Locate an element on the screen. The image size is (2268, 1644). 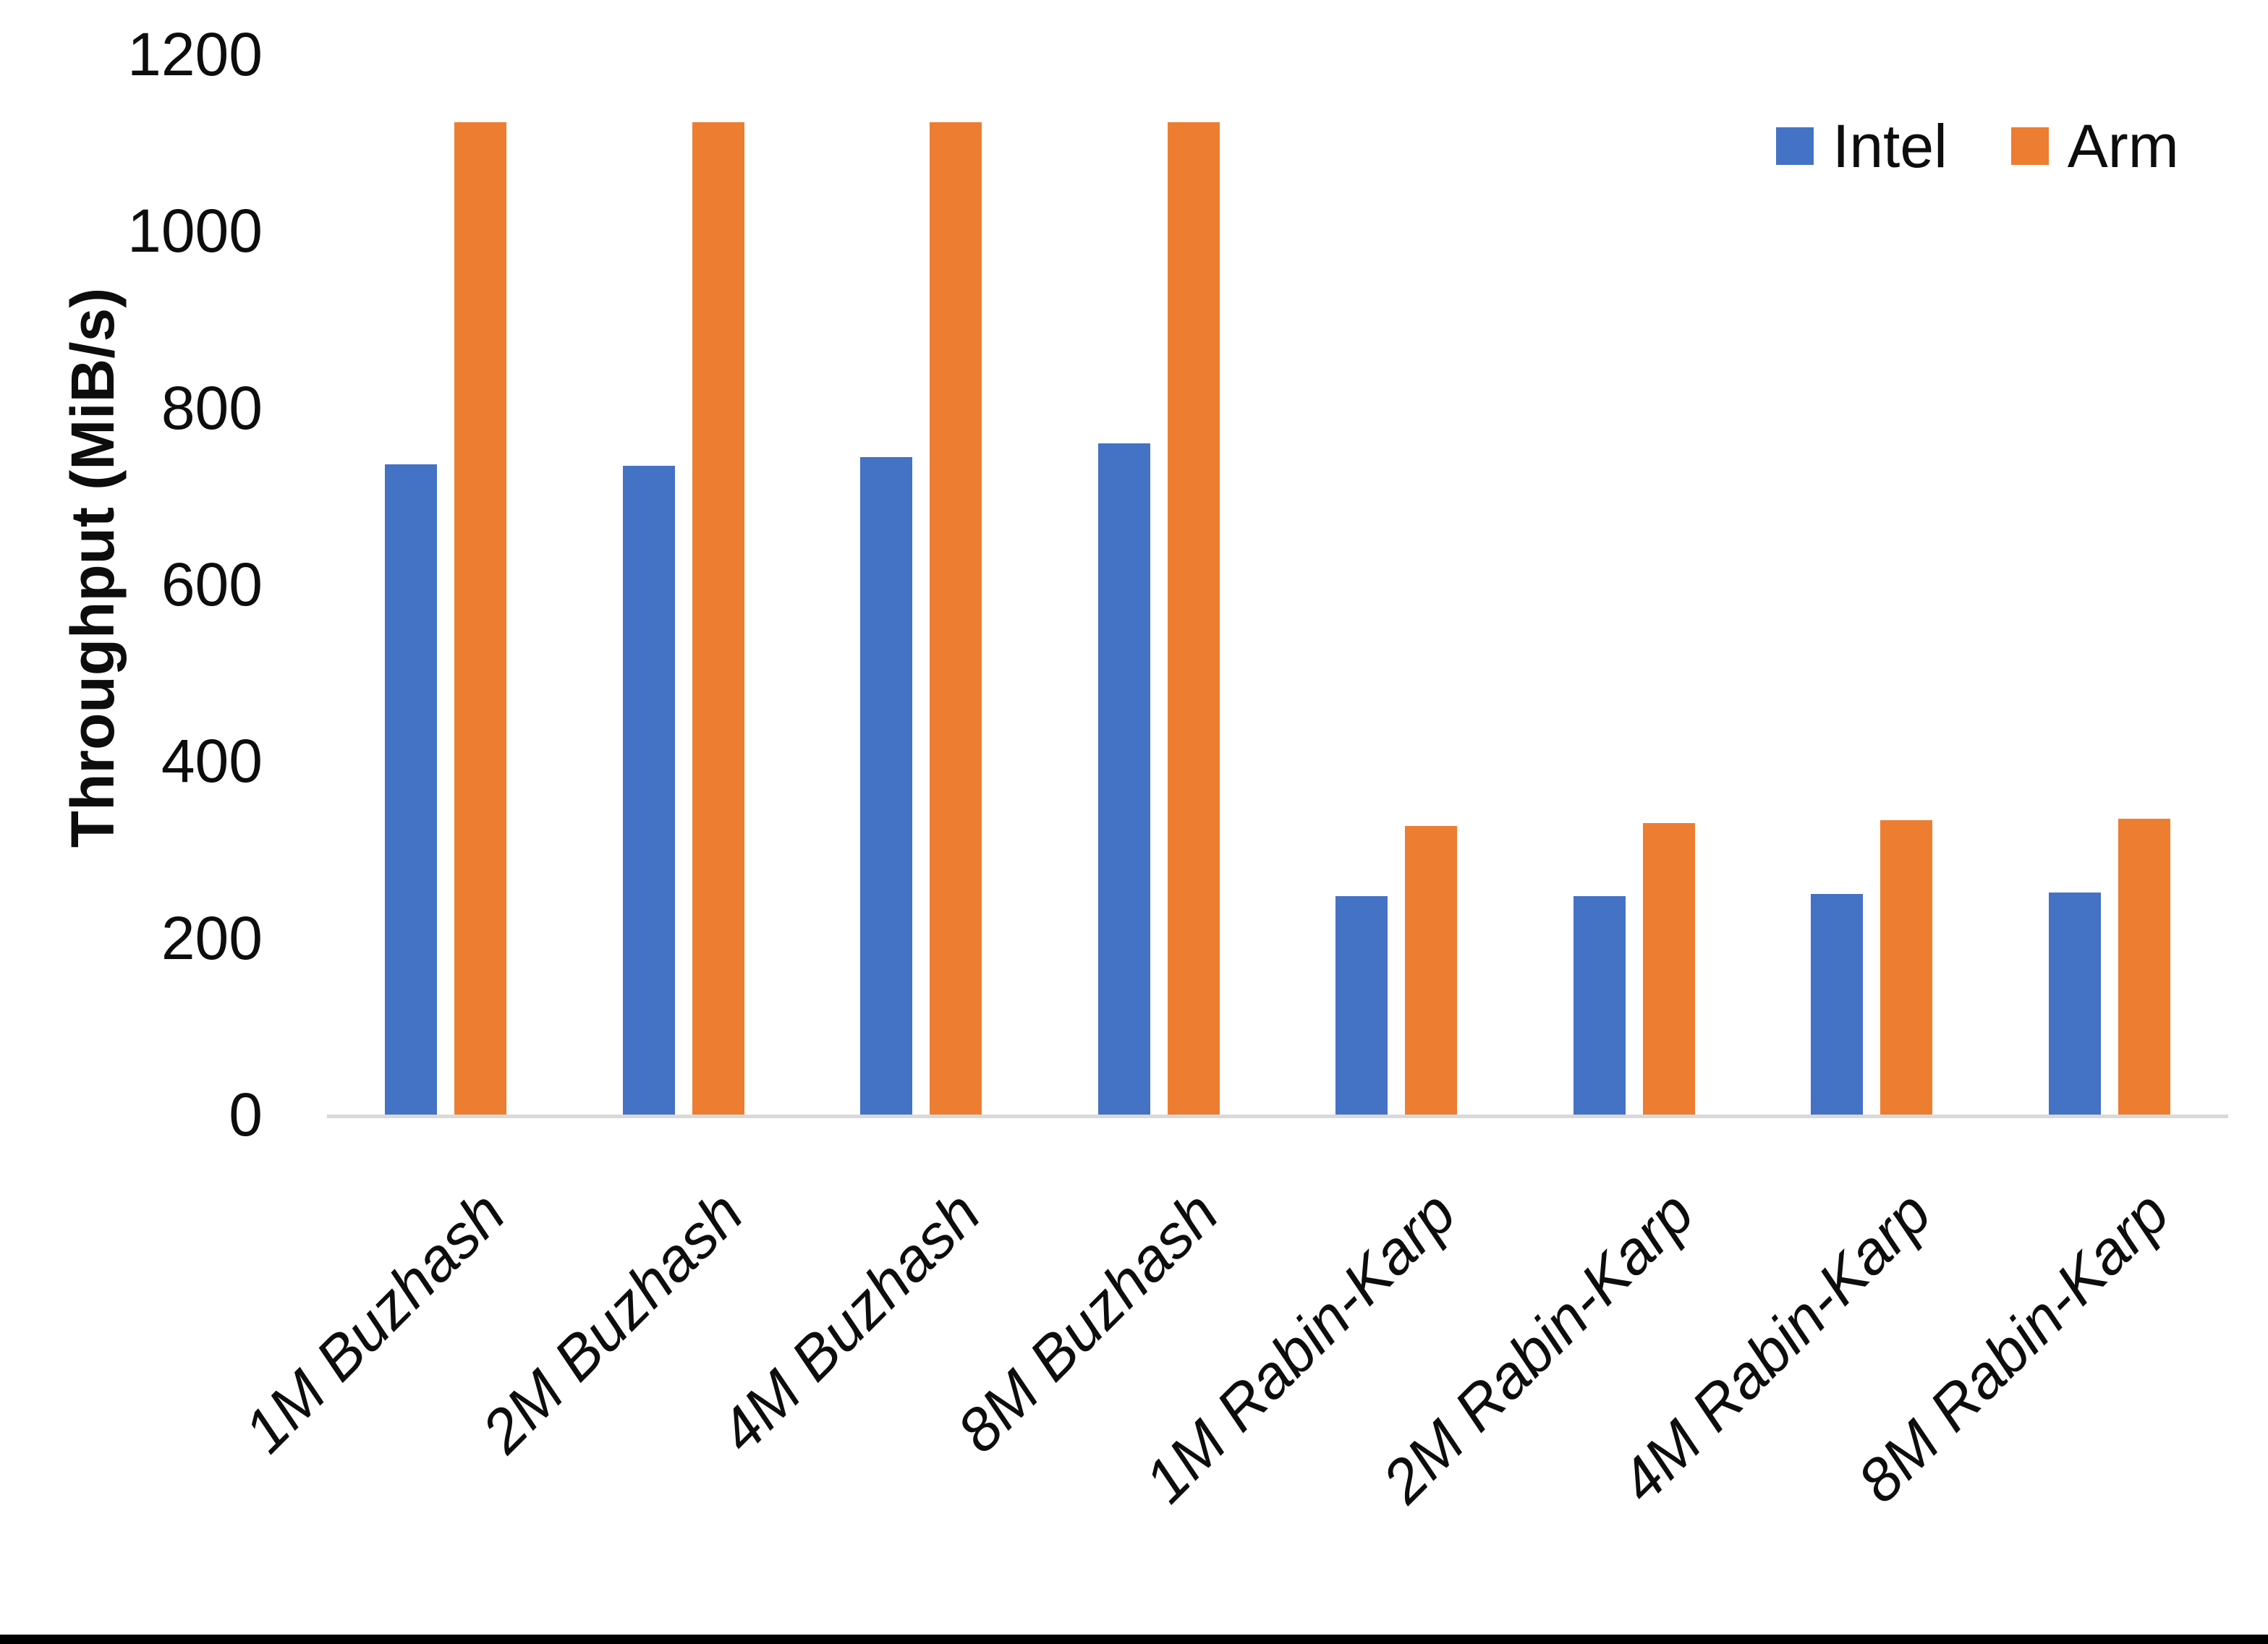
bar-arm-1m-buzhash is located at coordinates (481, 618).